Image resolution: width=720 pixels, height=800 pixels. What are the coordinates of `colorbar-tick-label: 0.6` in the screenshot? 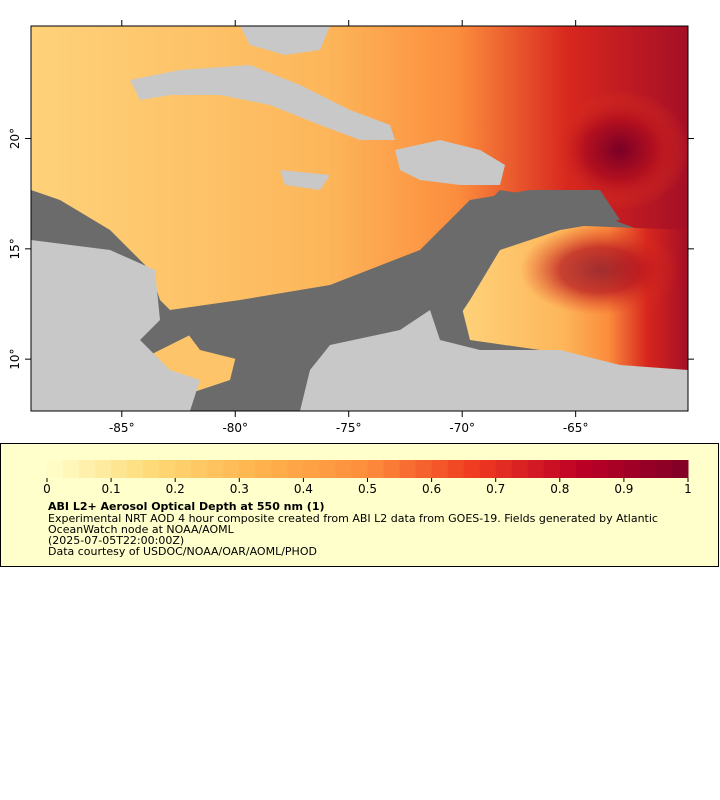 It's located at (431, 489).